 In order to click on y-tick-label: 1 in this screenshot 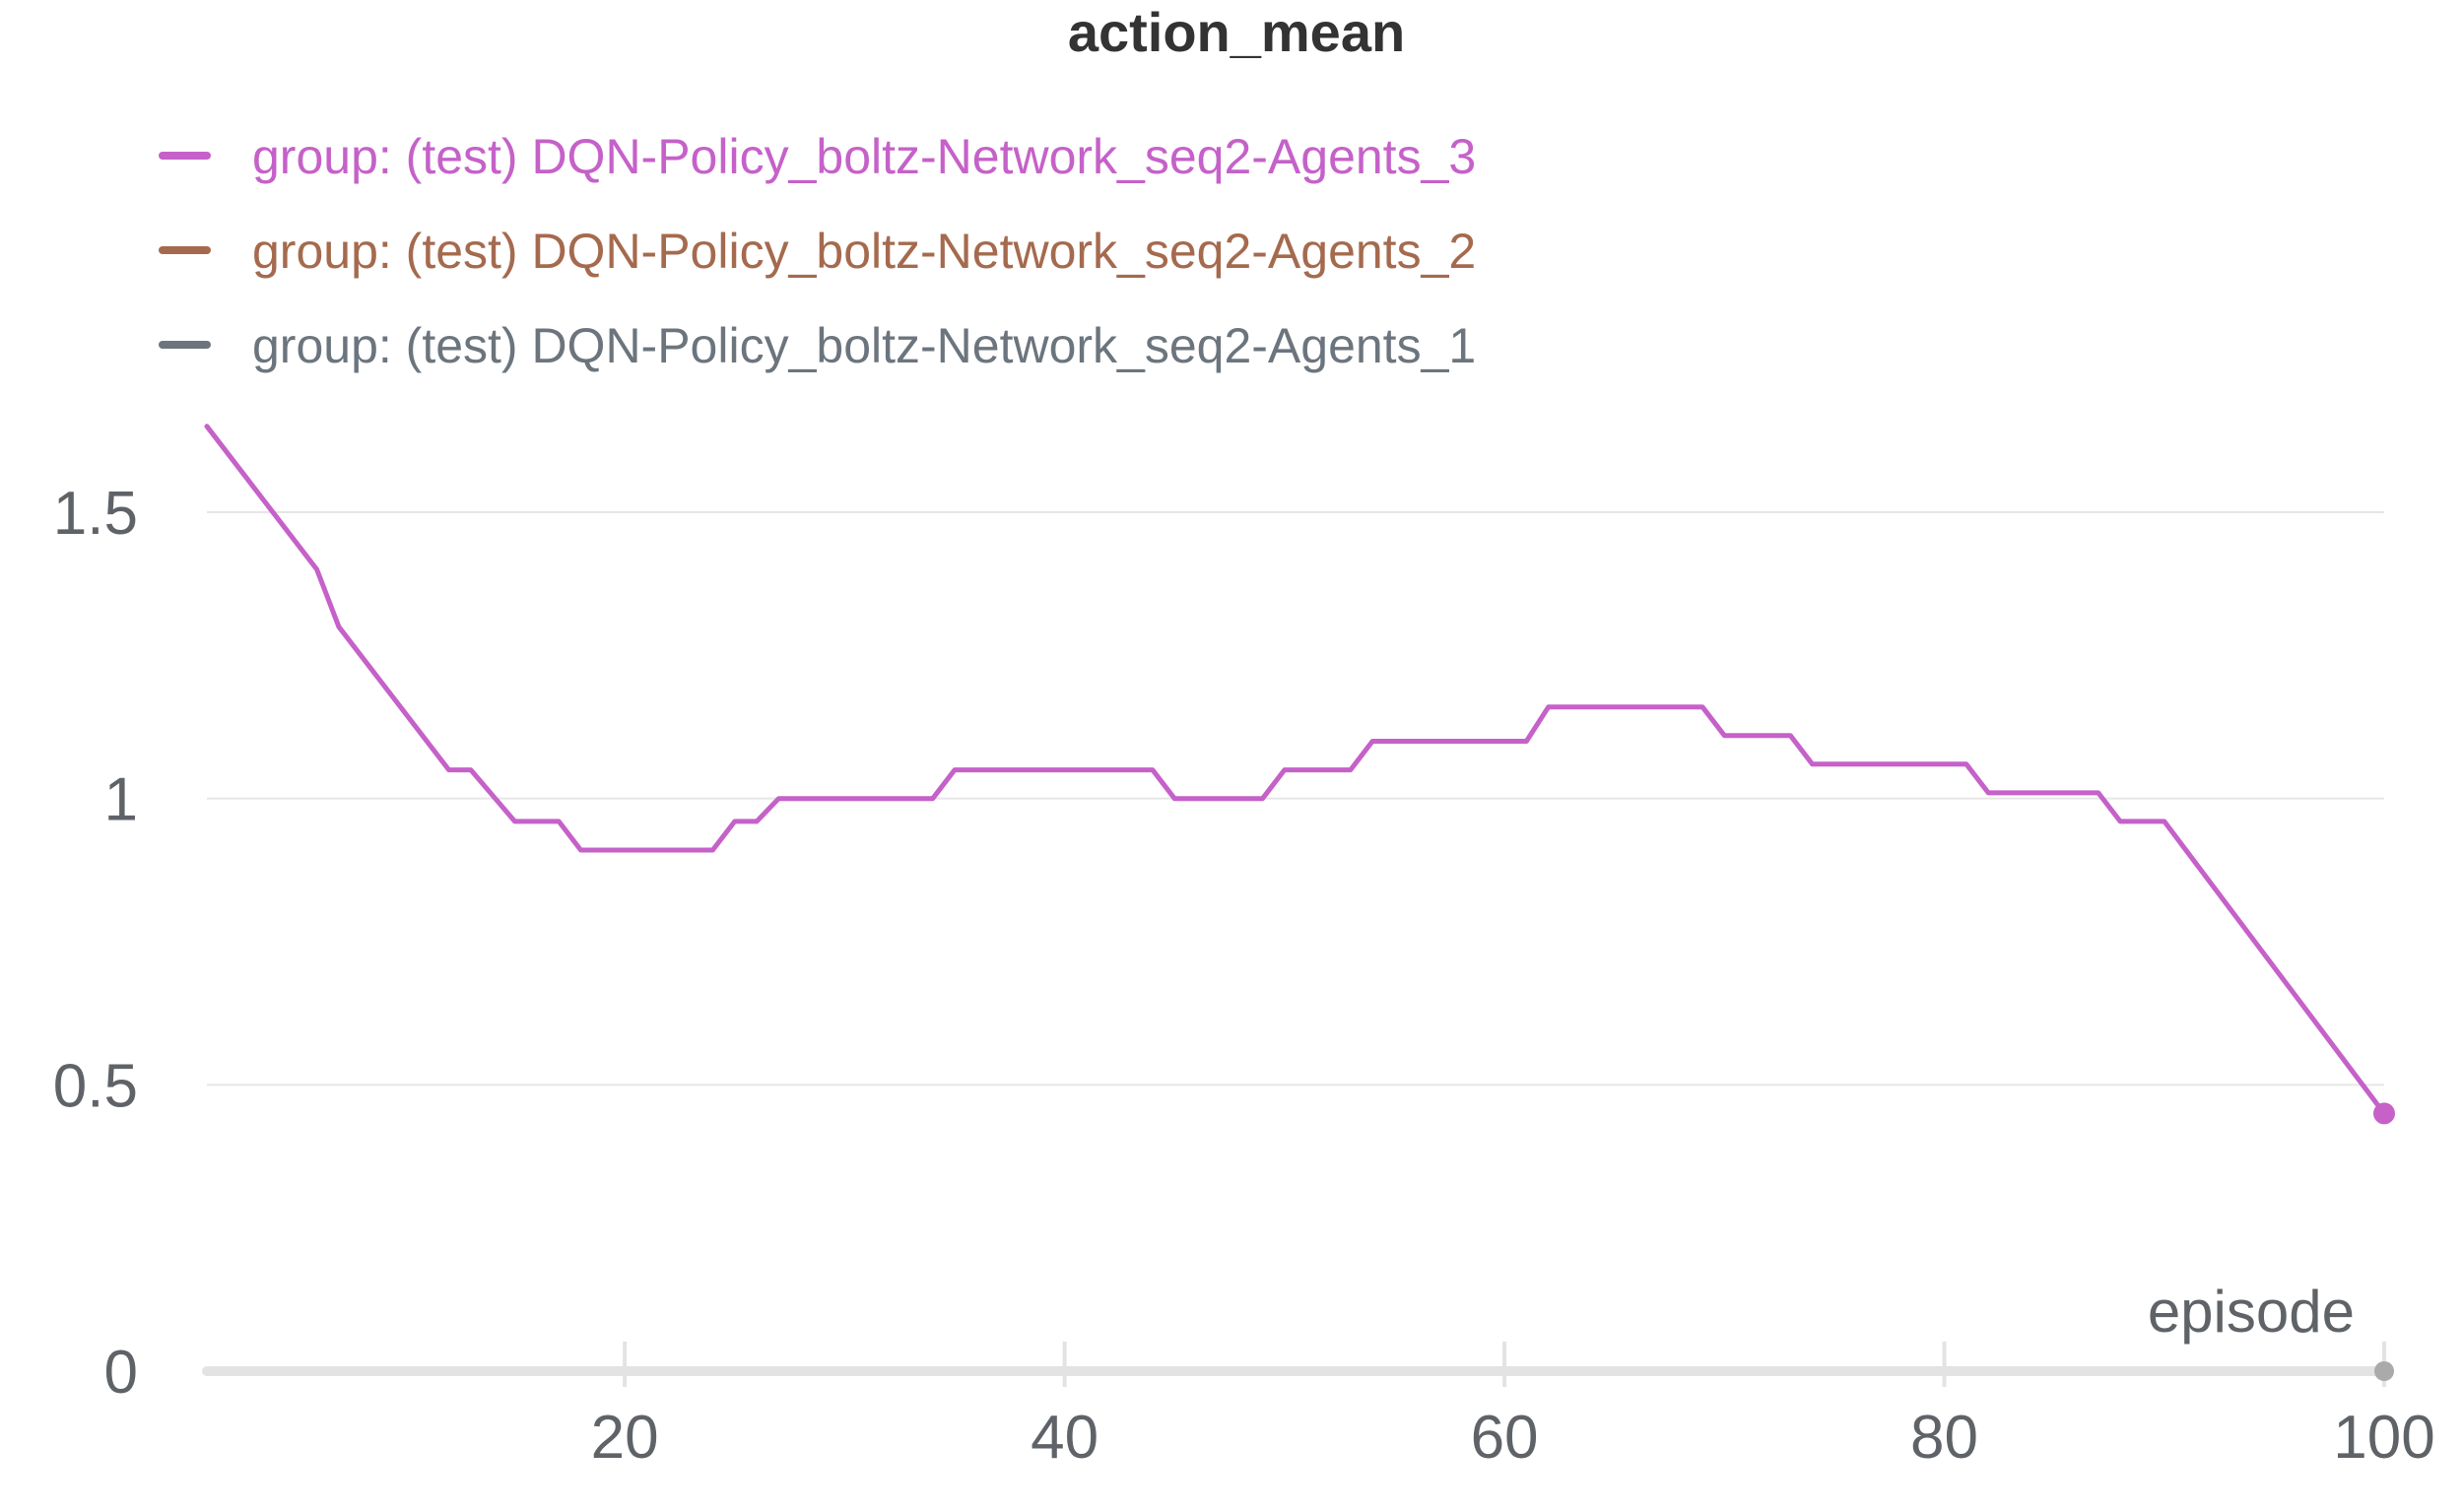, I will do `click(121, 800)`.